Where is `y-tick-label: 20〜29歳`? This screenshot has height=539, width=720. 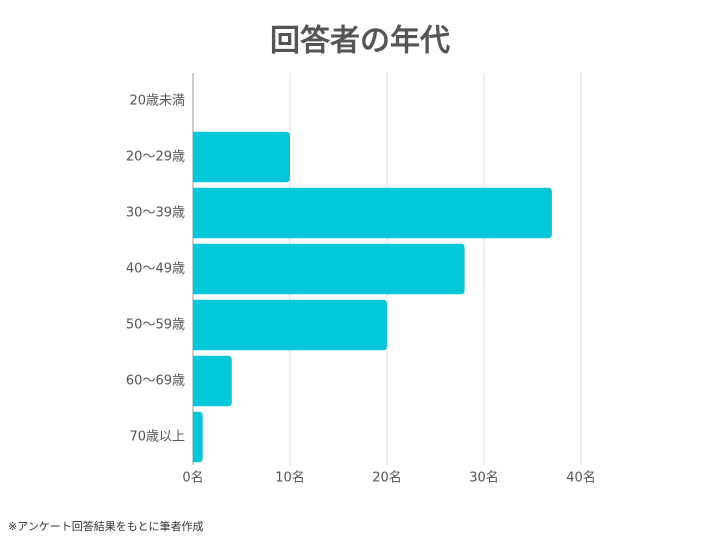
y-tick-label: 20〜29歳 is located at coordinates (155, 157).